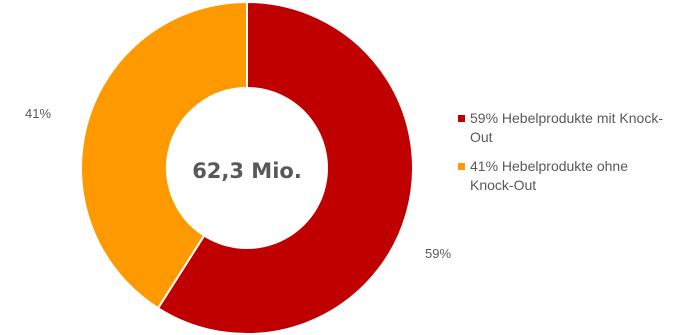 The height and width of the screenshot is (335, 681). I want to click on data-label-ohne-knock-out: 41%, so click(38, 113).